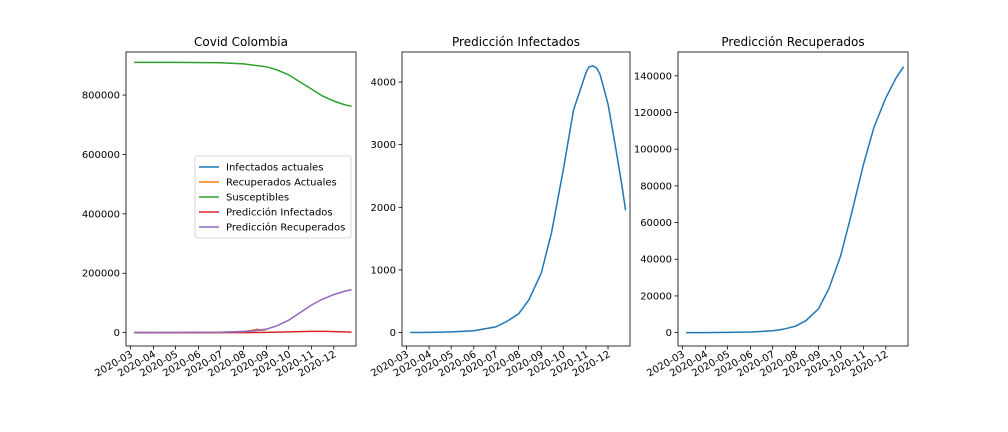  What do you see at coordinates (101, 96) in the screenshot?
I see `y-tick-label: 800000` at bounding box center [101, 96].